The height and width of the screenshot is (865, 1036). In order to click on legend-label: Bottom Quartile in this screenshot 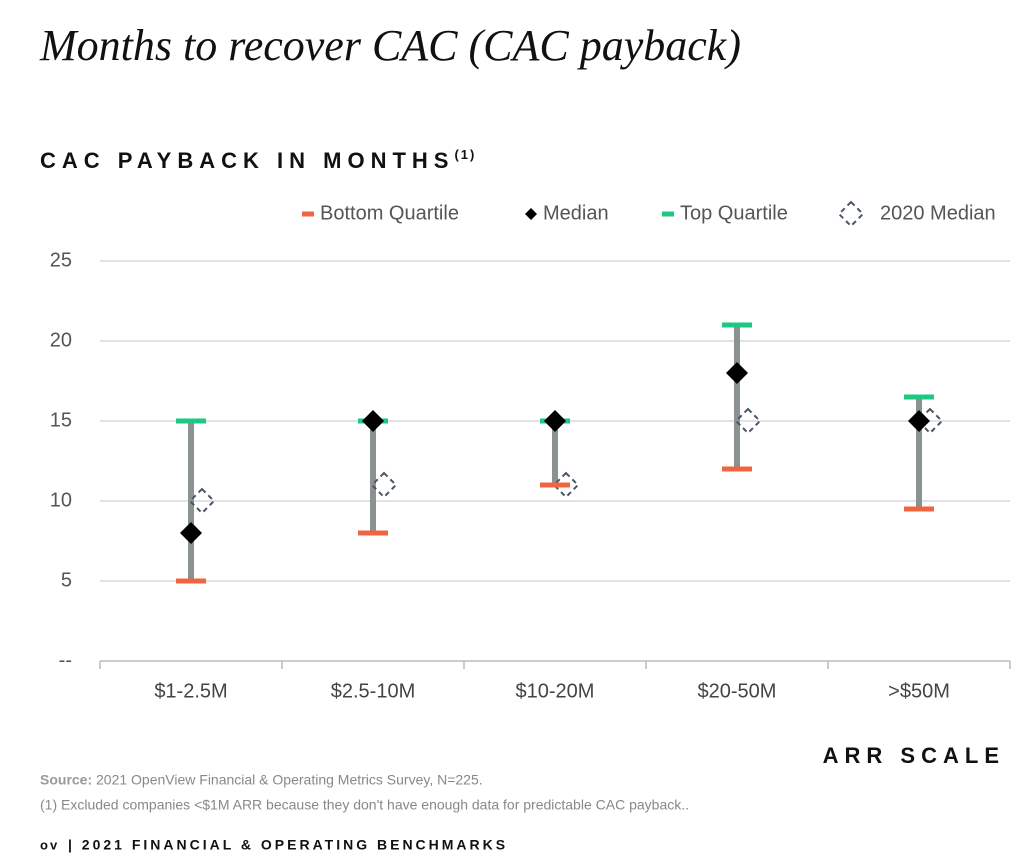, I will do `click(389, 213)`.